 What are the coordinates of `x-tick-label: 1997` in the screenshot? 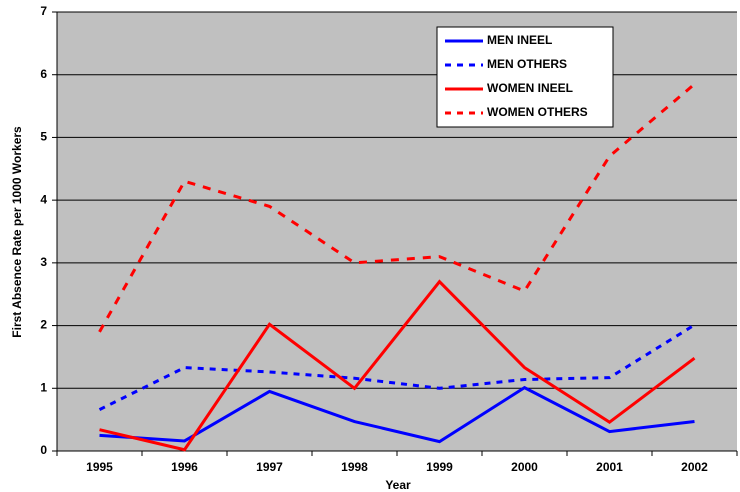 It's located at (269, 467).